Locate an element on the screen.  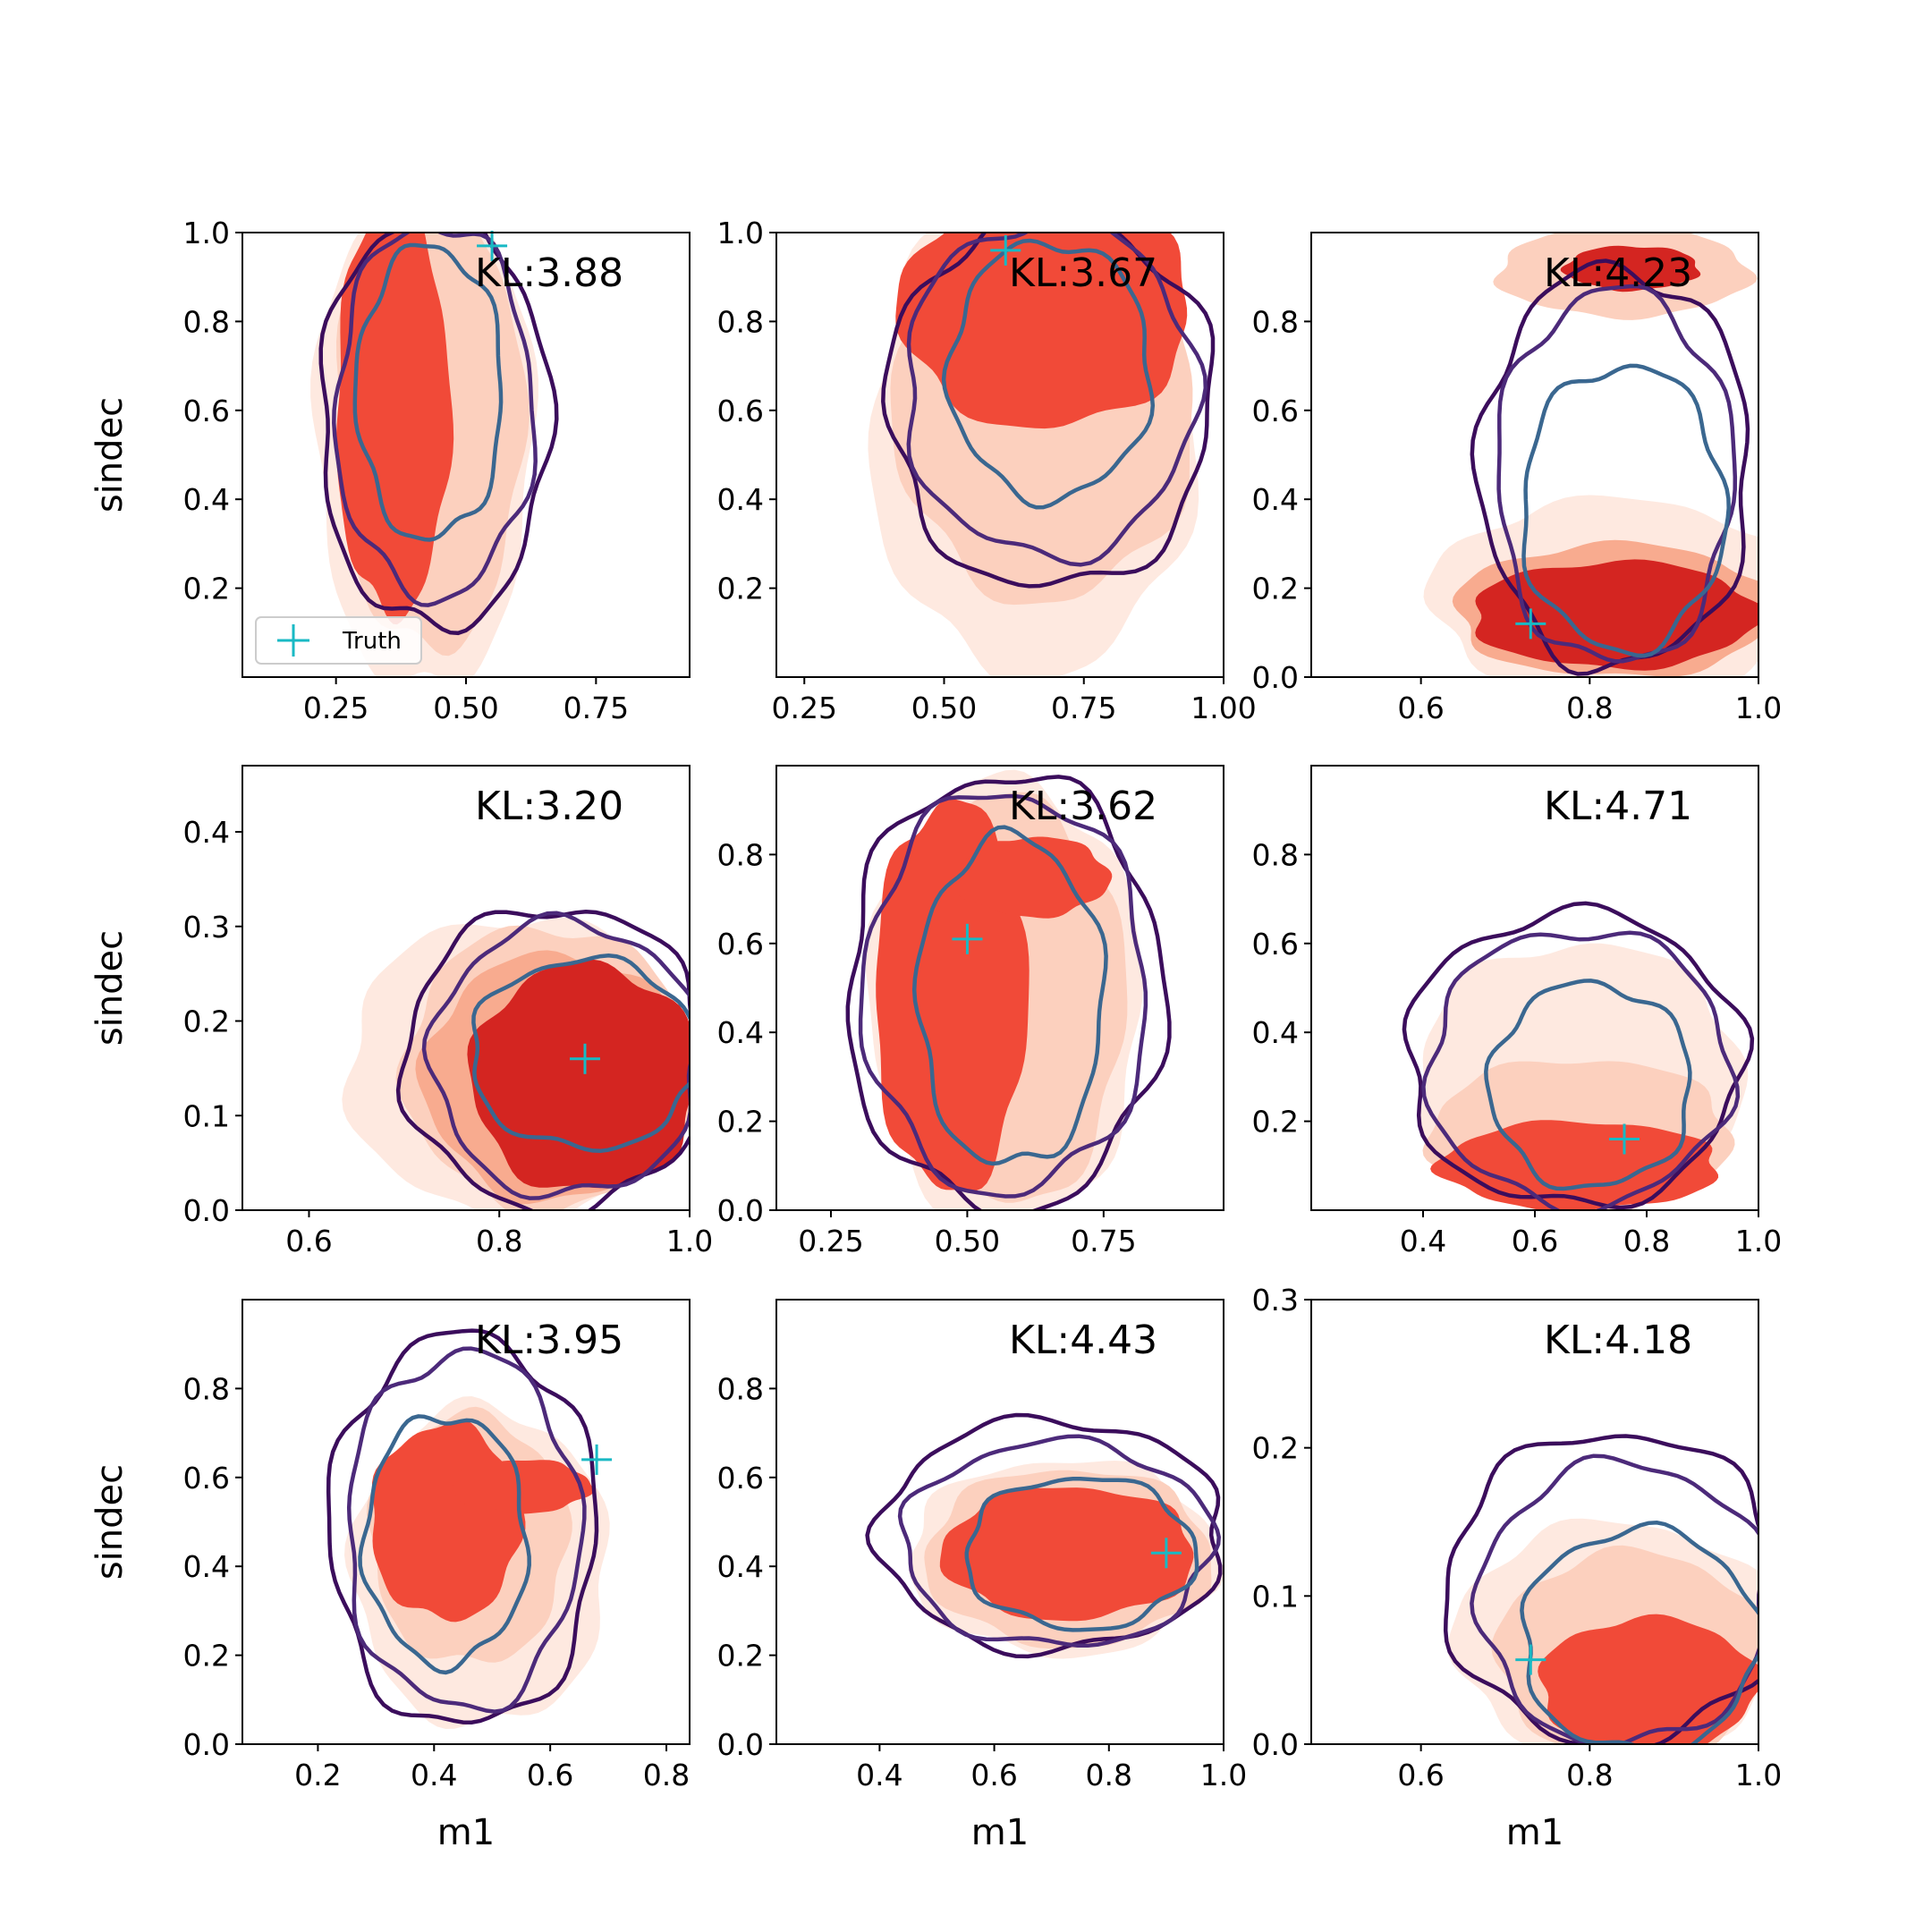
panel-1: 0.25 0.50 0.75 0.2 0.4 0.6 0.8 1.0 KL:3.88 sindec is located at coordinates (390, 470).